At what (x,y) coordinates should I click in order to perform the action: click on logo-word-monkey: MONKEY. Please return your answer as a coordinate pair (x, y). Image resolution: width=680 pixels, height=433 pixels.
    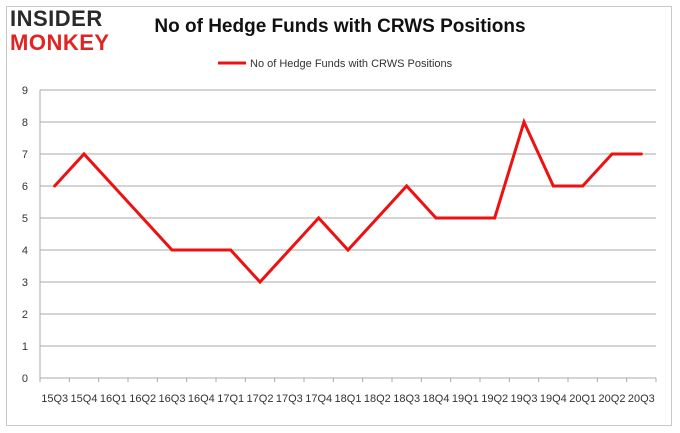
    Looking at the image, I should click on (60, 42).